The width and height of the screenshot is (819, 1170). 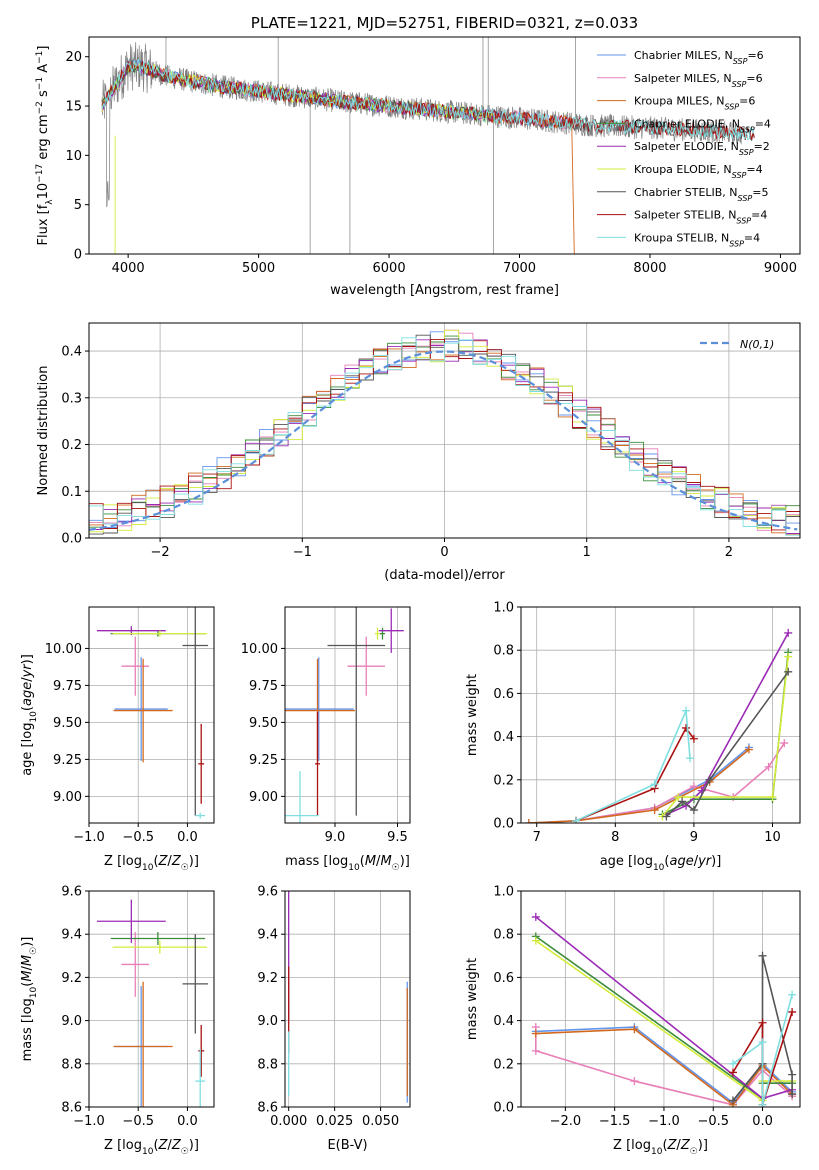 What do you see at coordinates (444, 552) in the screenshot?
I see `x-tick-label: 0` at bounding box center [444, 552].